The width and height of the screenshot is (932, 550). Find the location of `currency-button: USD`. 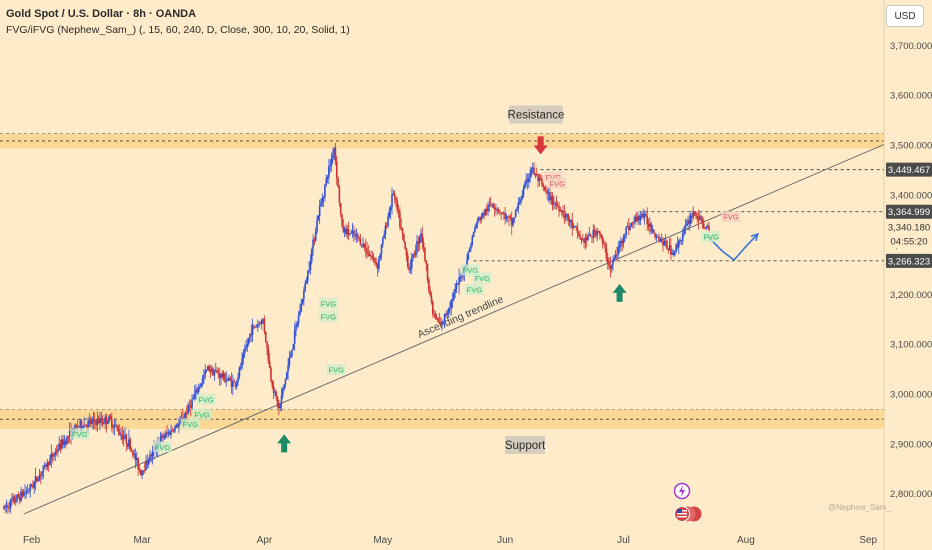

currency-button: USD is located at coordinates (905, 16).